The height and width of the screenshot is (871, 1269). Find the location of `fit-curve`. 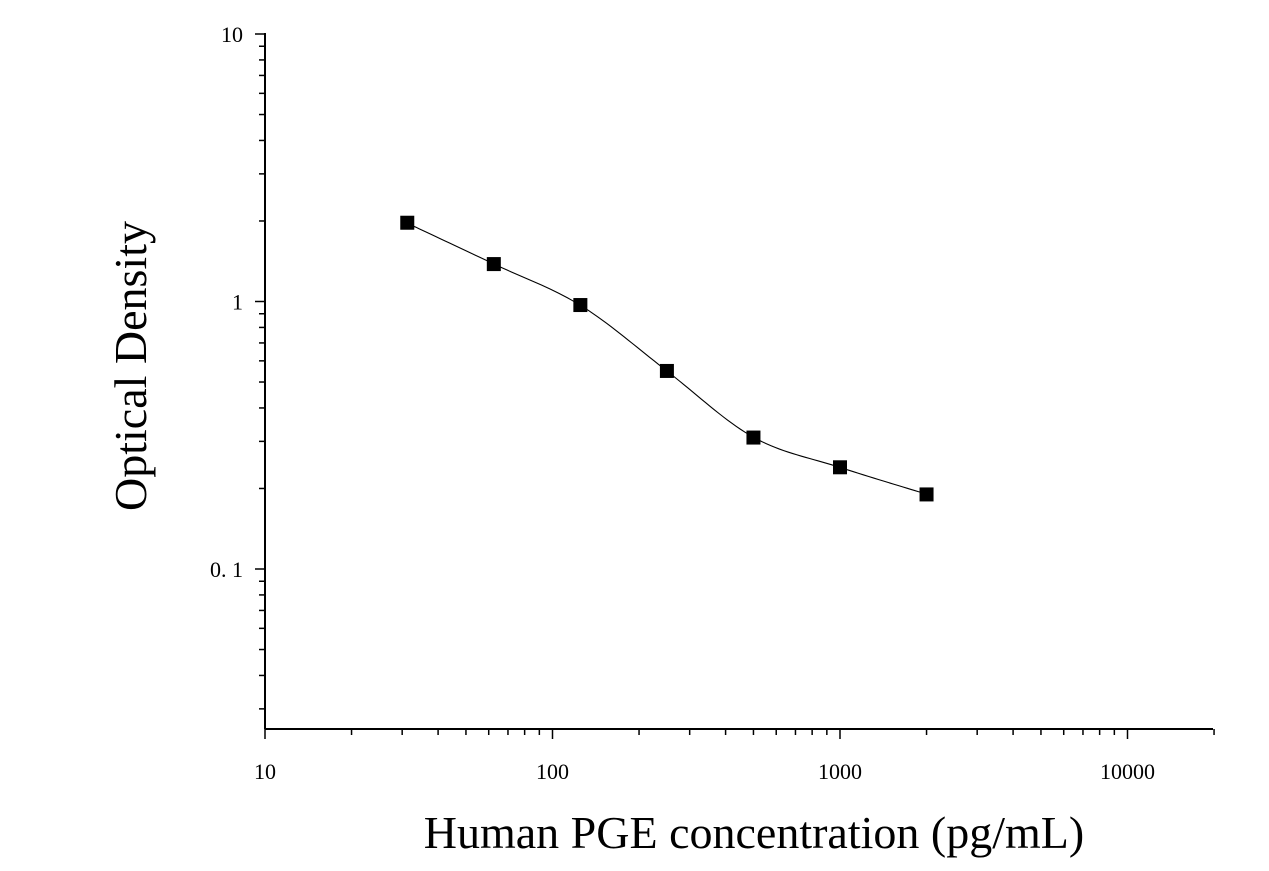

fit-curve is located at coordinates (666, 358).